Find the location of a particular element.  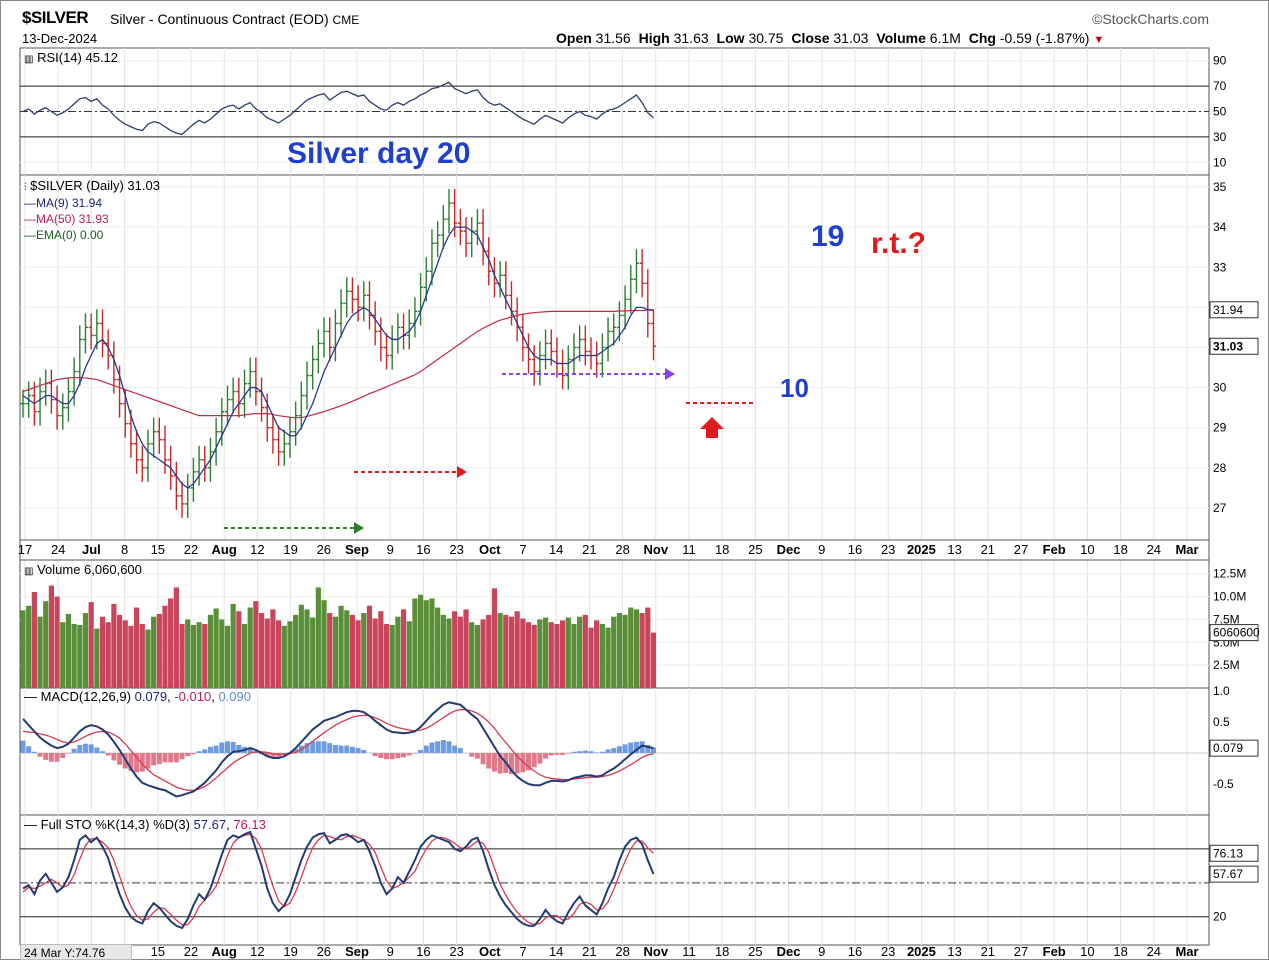

last-price-tag-box is located at coordinates (1234, 346).